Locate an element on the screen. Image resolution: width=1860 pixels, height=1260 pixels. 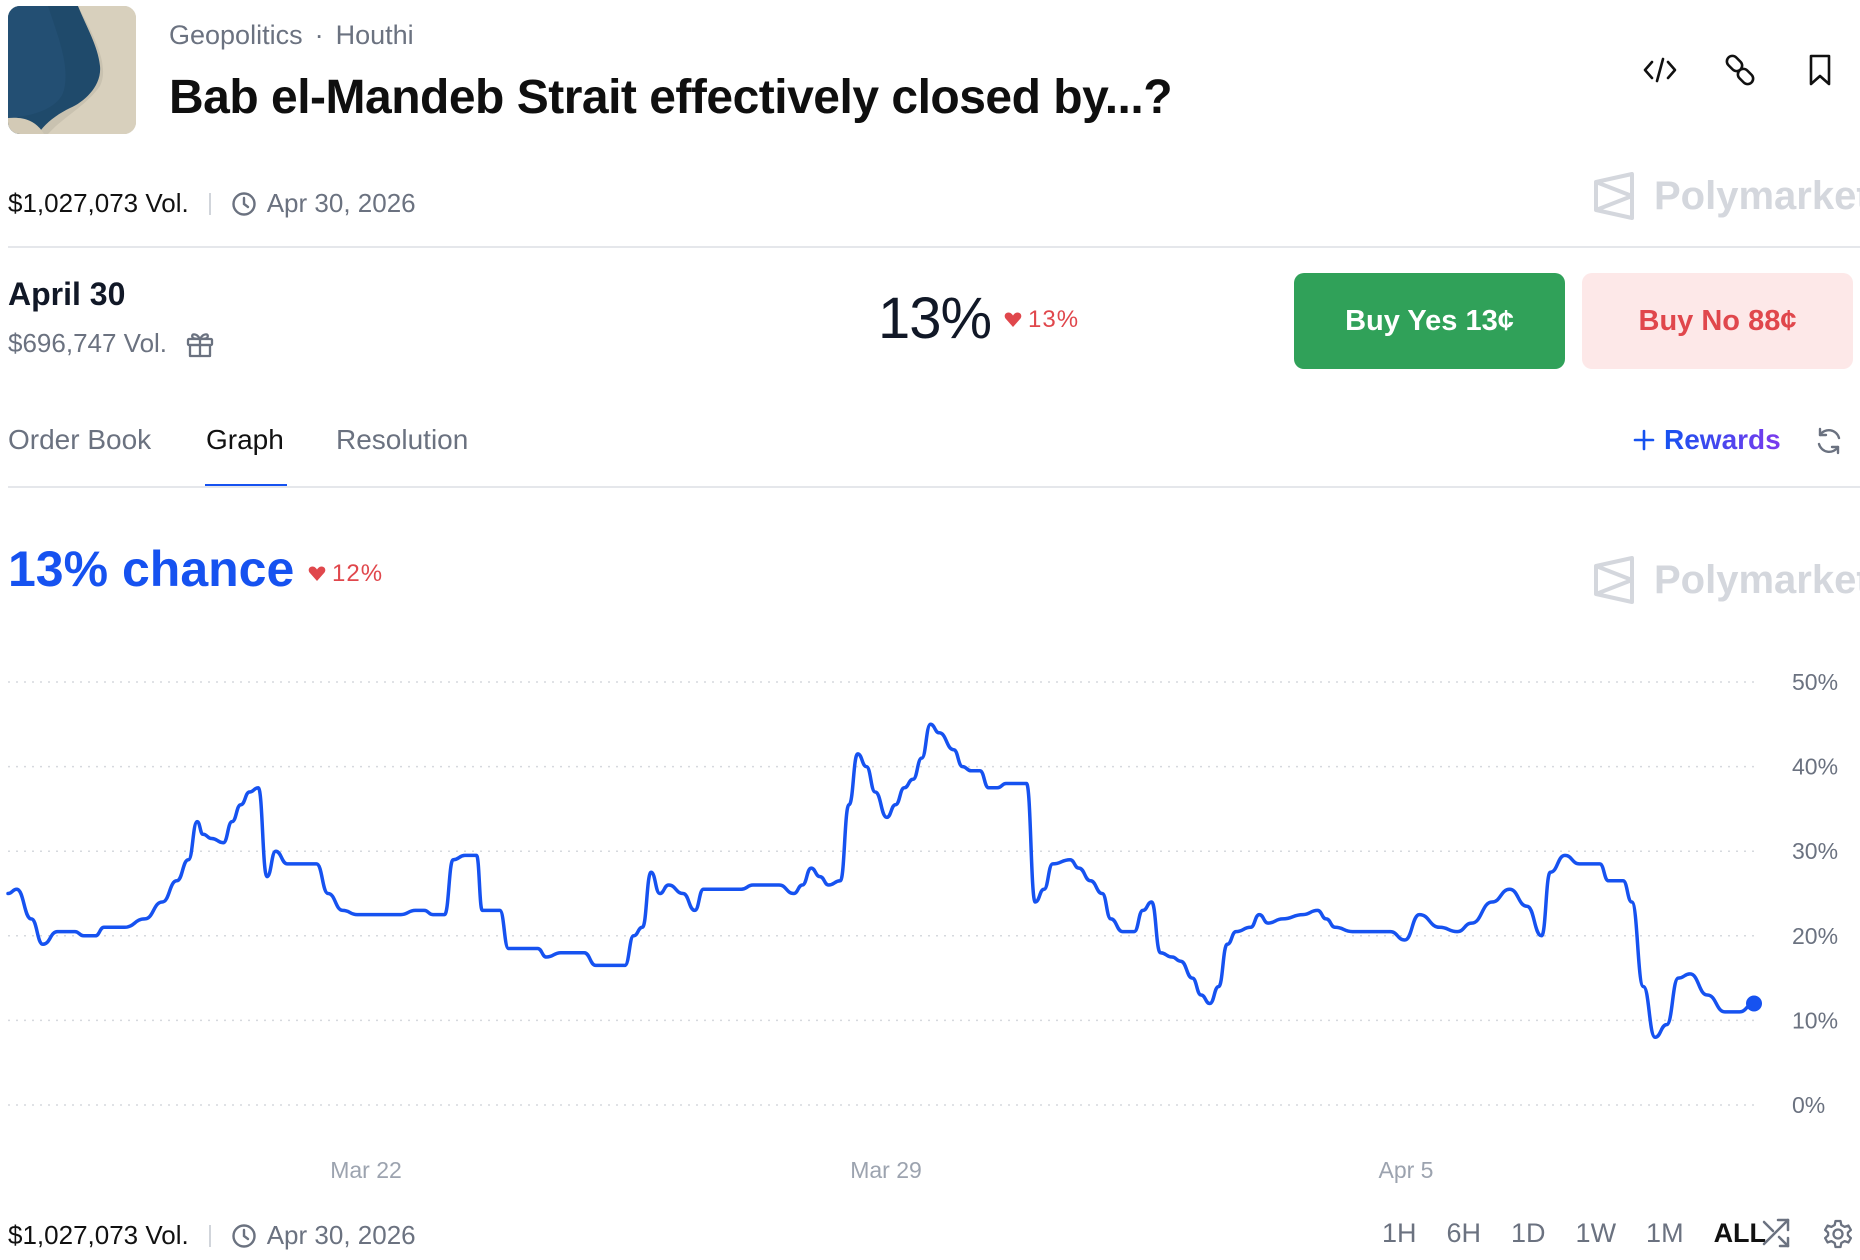
shuffle-icon is located at coordinates (1777, 1235).